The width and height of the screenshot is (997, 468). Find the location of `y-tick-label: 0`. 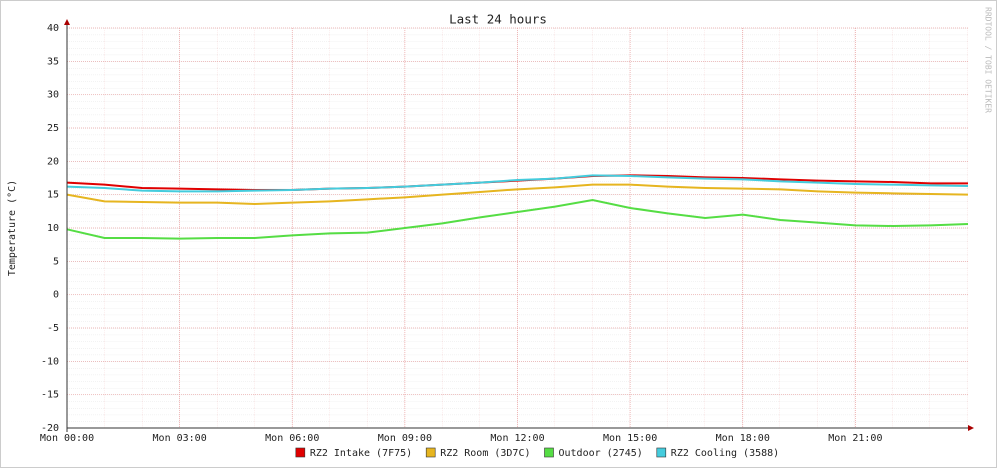

y-tick-label: 0 is located at coordinates (56, 295).